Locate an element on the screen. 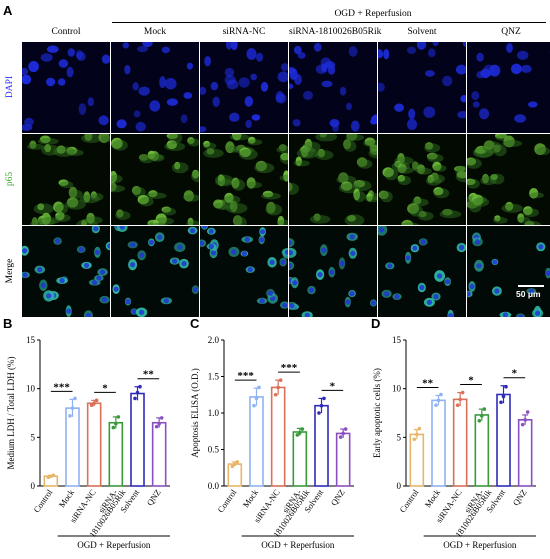 This screenshot has width=550, height=559. chart-c-ytick-label-4: 2.0 is located at coordinates (214, 340).